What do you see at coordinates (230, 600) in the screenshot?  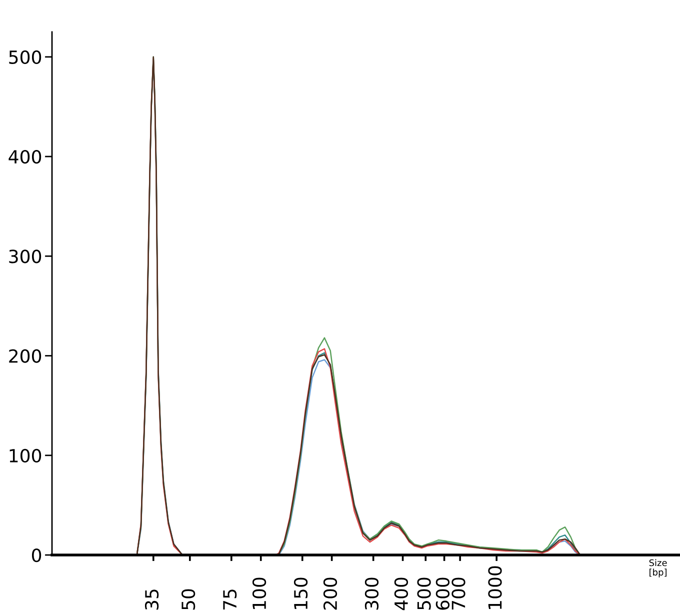 I see `x-tick-label: 75` at bounding box center [230, 600].